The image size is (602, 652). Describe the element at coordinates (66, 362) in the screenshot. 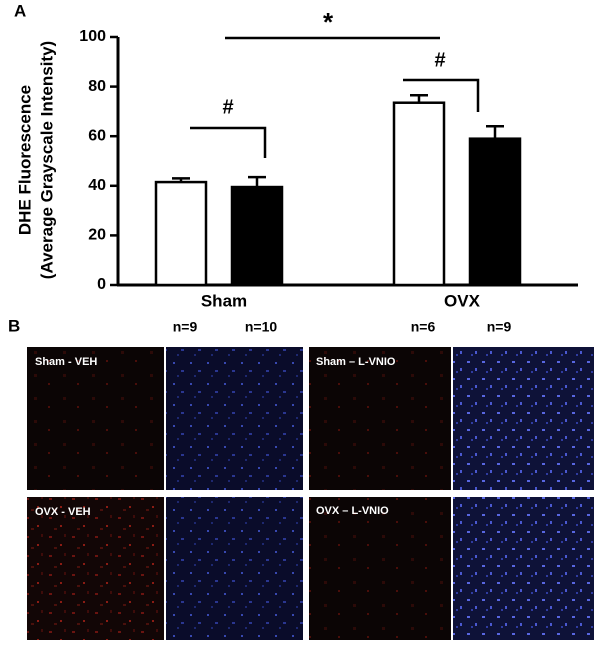

I see `image-label: Sham - VEH` at that location.